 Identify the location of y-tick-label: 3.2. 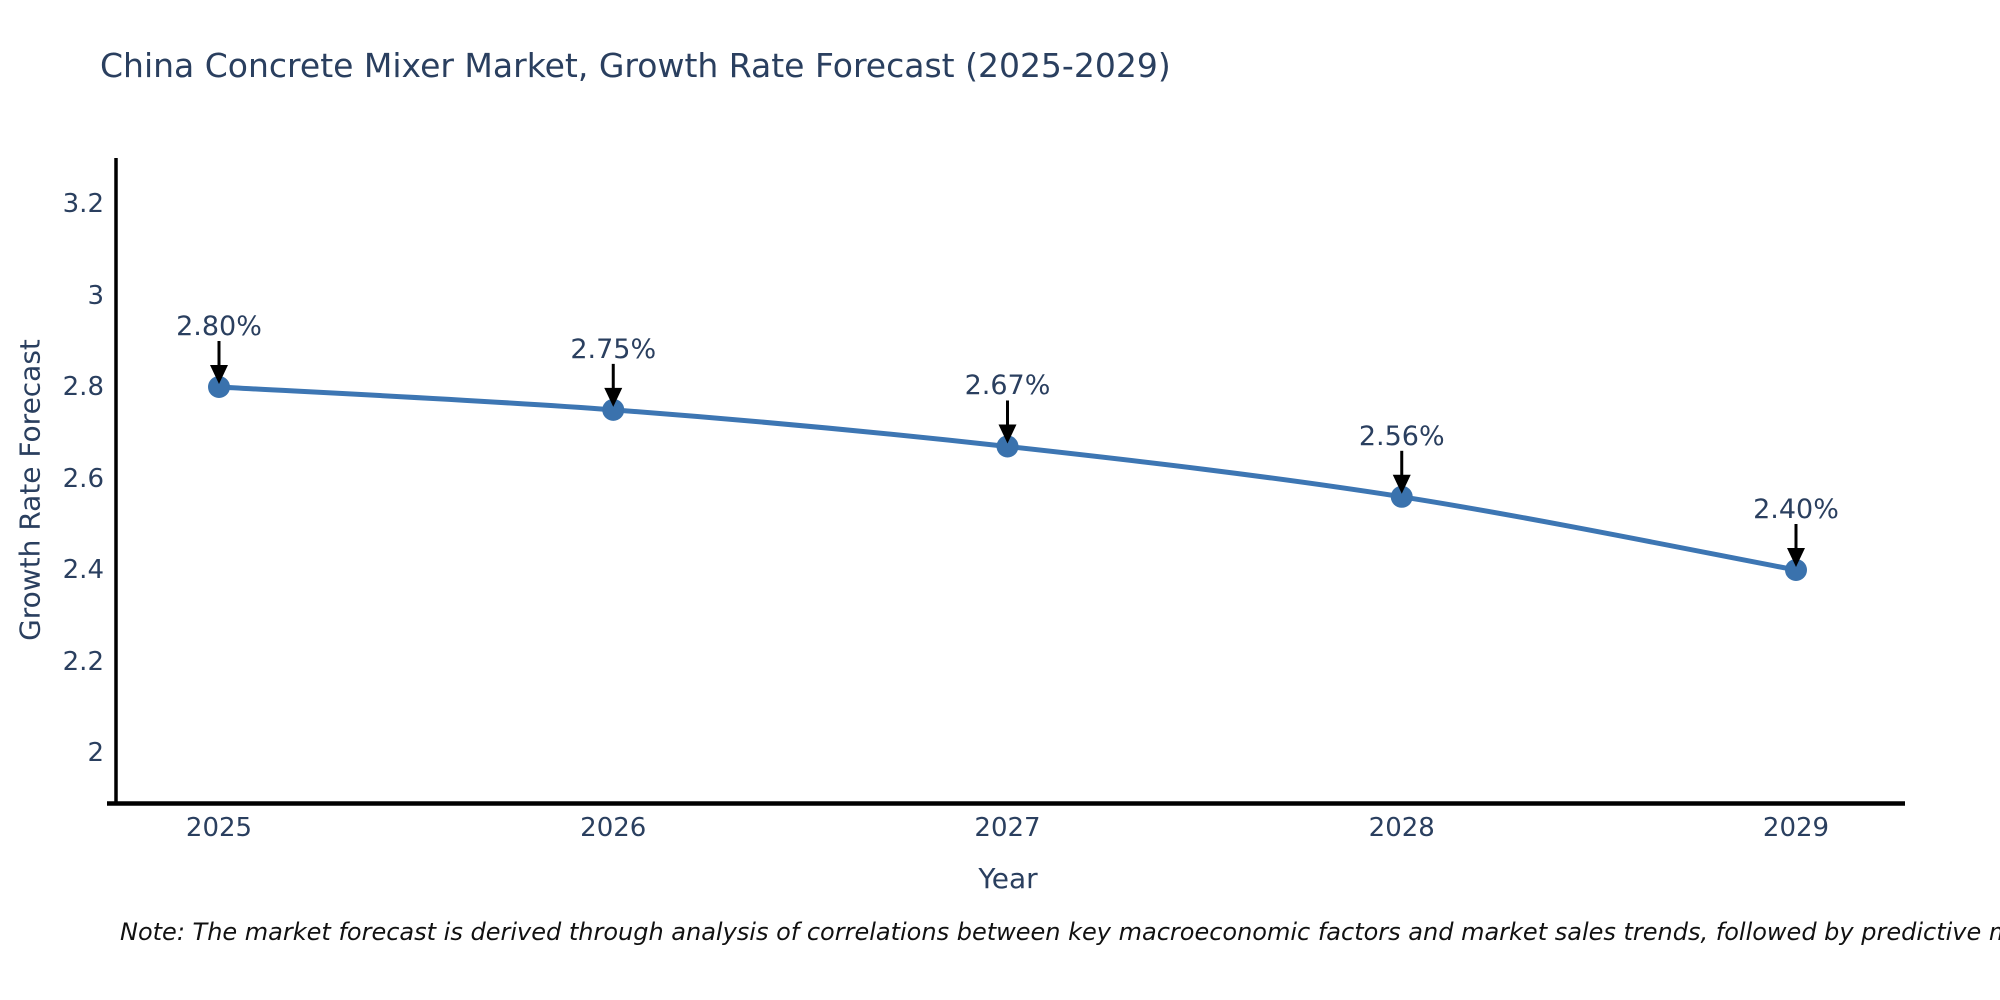
(83, 204).